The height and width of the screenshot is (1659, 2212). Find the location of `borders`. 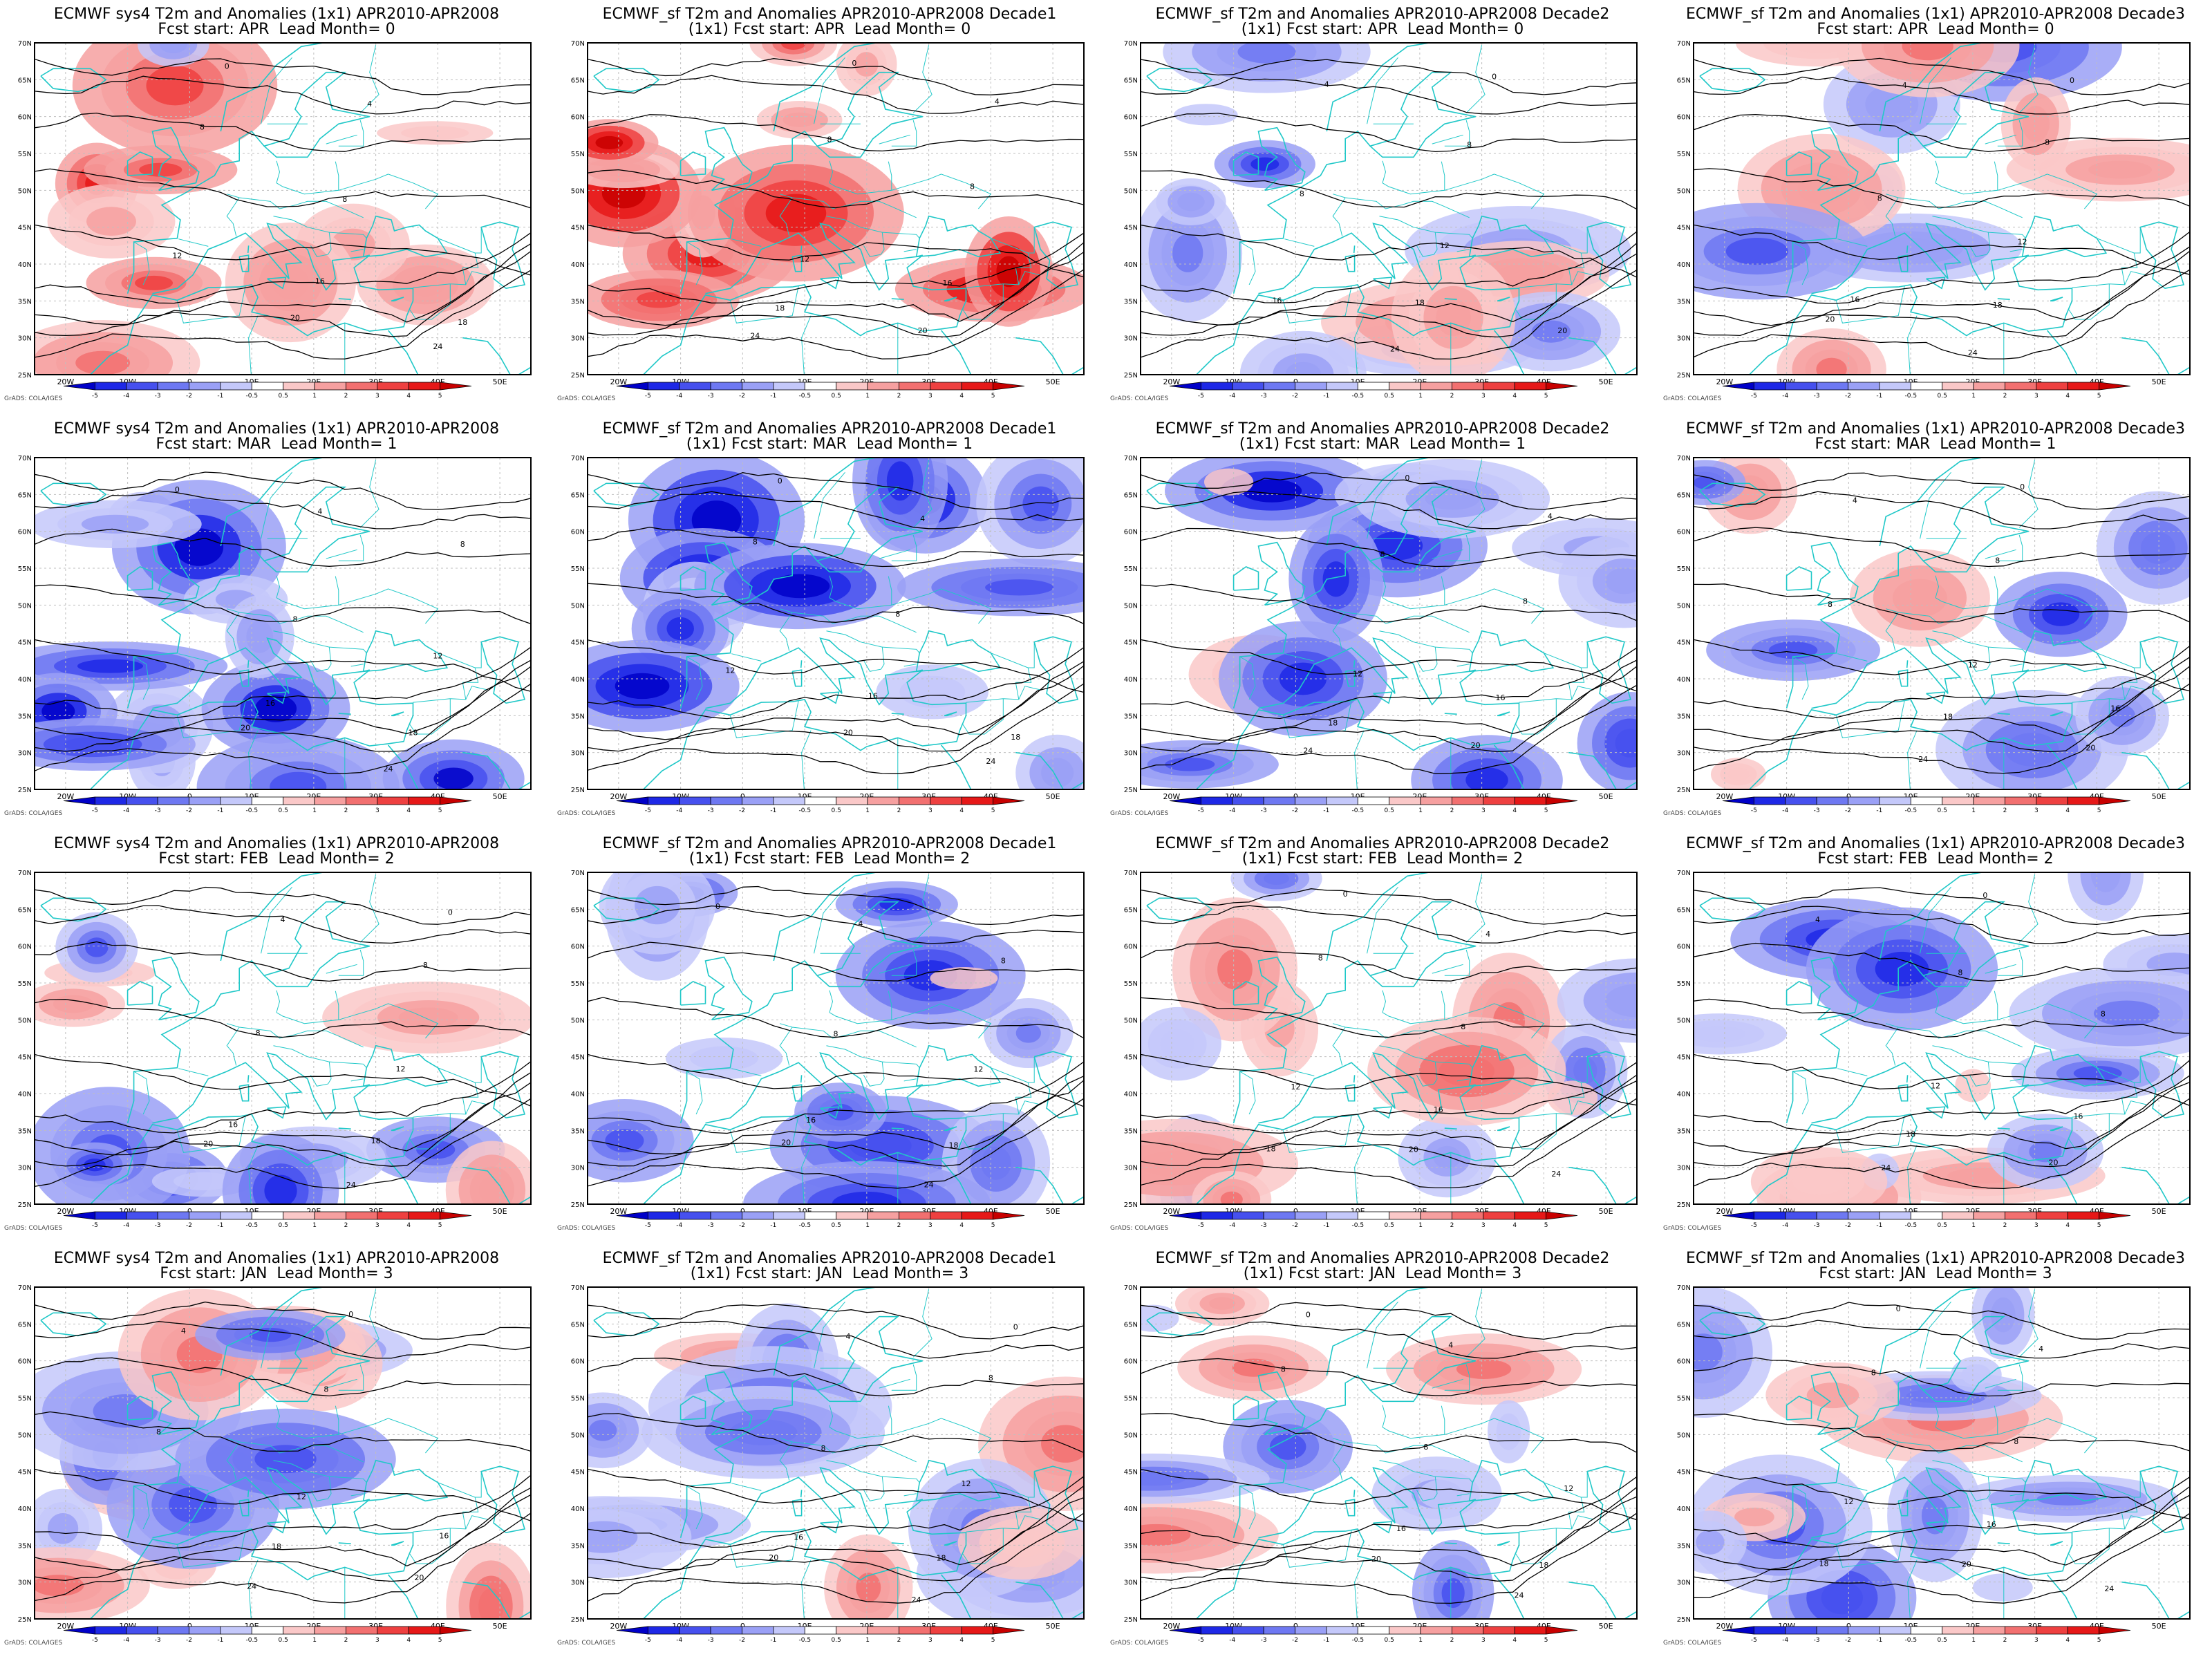

borders is located at coordinates (863, 210).